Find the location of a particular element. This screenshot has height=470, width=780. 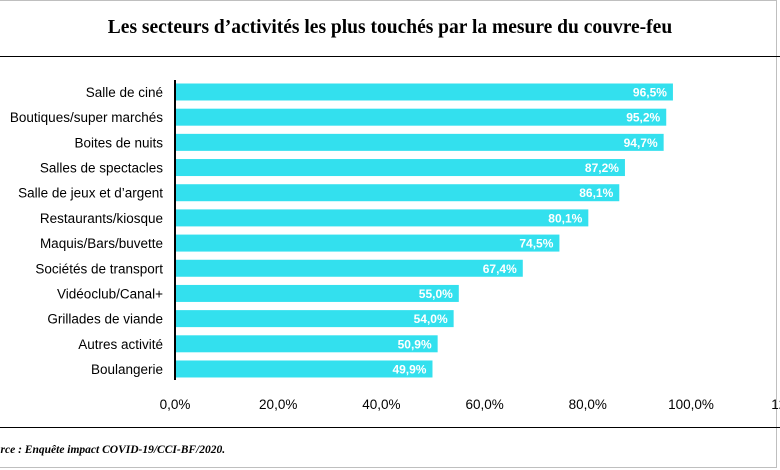

value-label: 50,9% is located at coordinates (415, 344).